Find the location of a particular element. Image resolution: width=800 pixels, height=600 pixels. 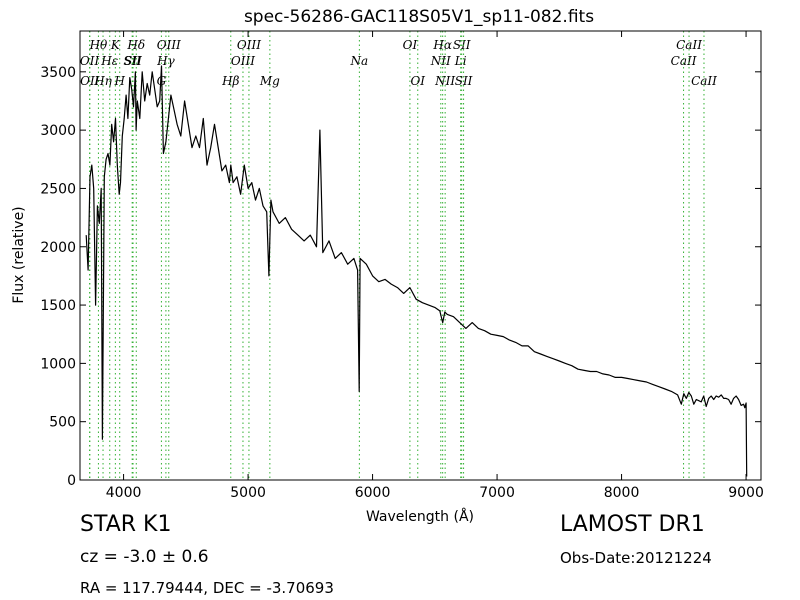

y-tick-label: 2000 is located at coordinates (58, 248).